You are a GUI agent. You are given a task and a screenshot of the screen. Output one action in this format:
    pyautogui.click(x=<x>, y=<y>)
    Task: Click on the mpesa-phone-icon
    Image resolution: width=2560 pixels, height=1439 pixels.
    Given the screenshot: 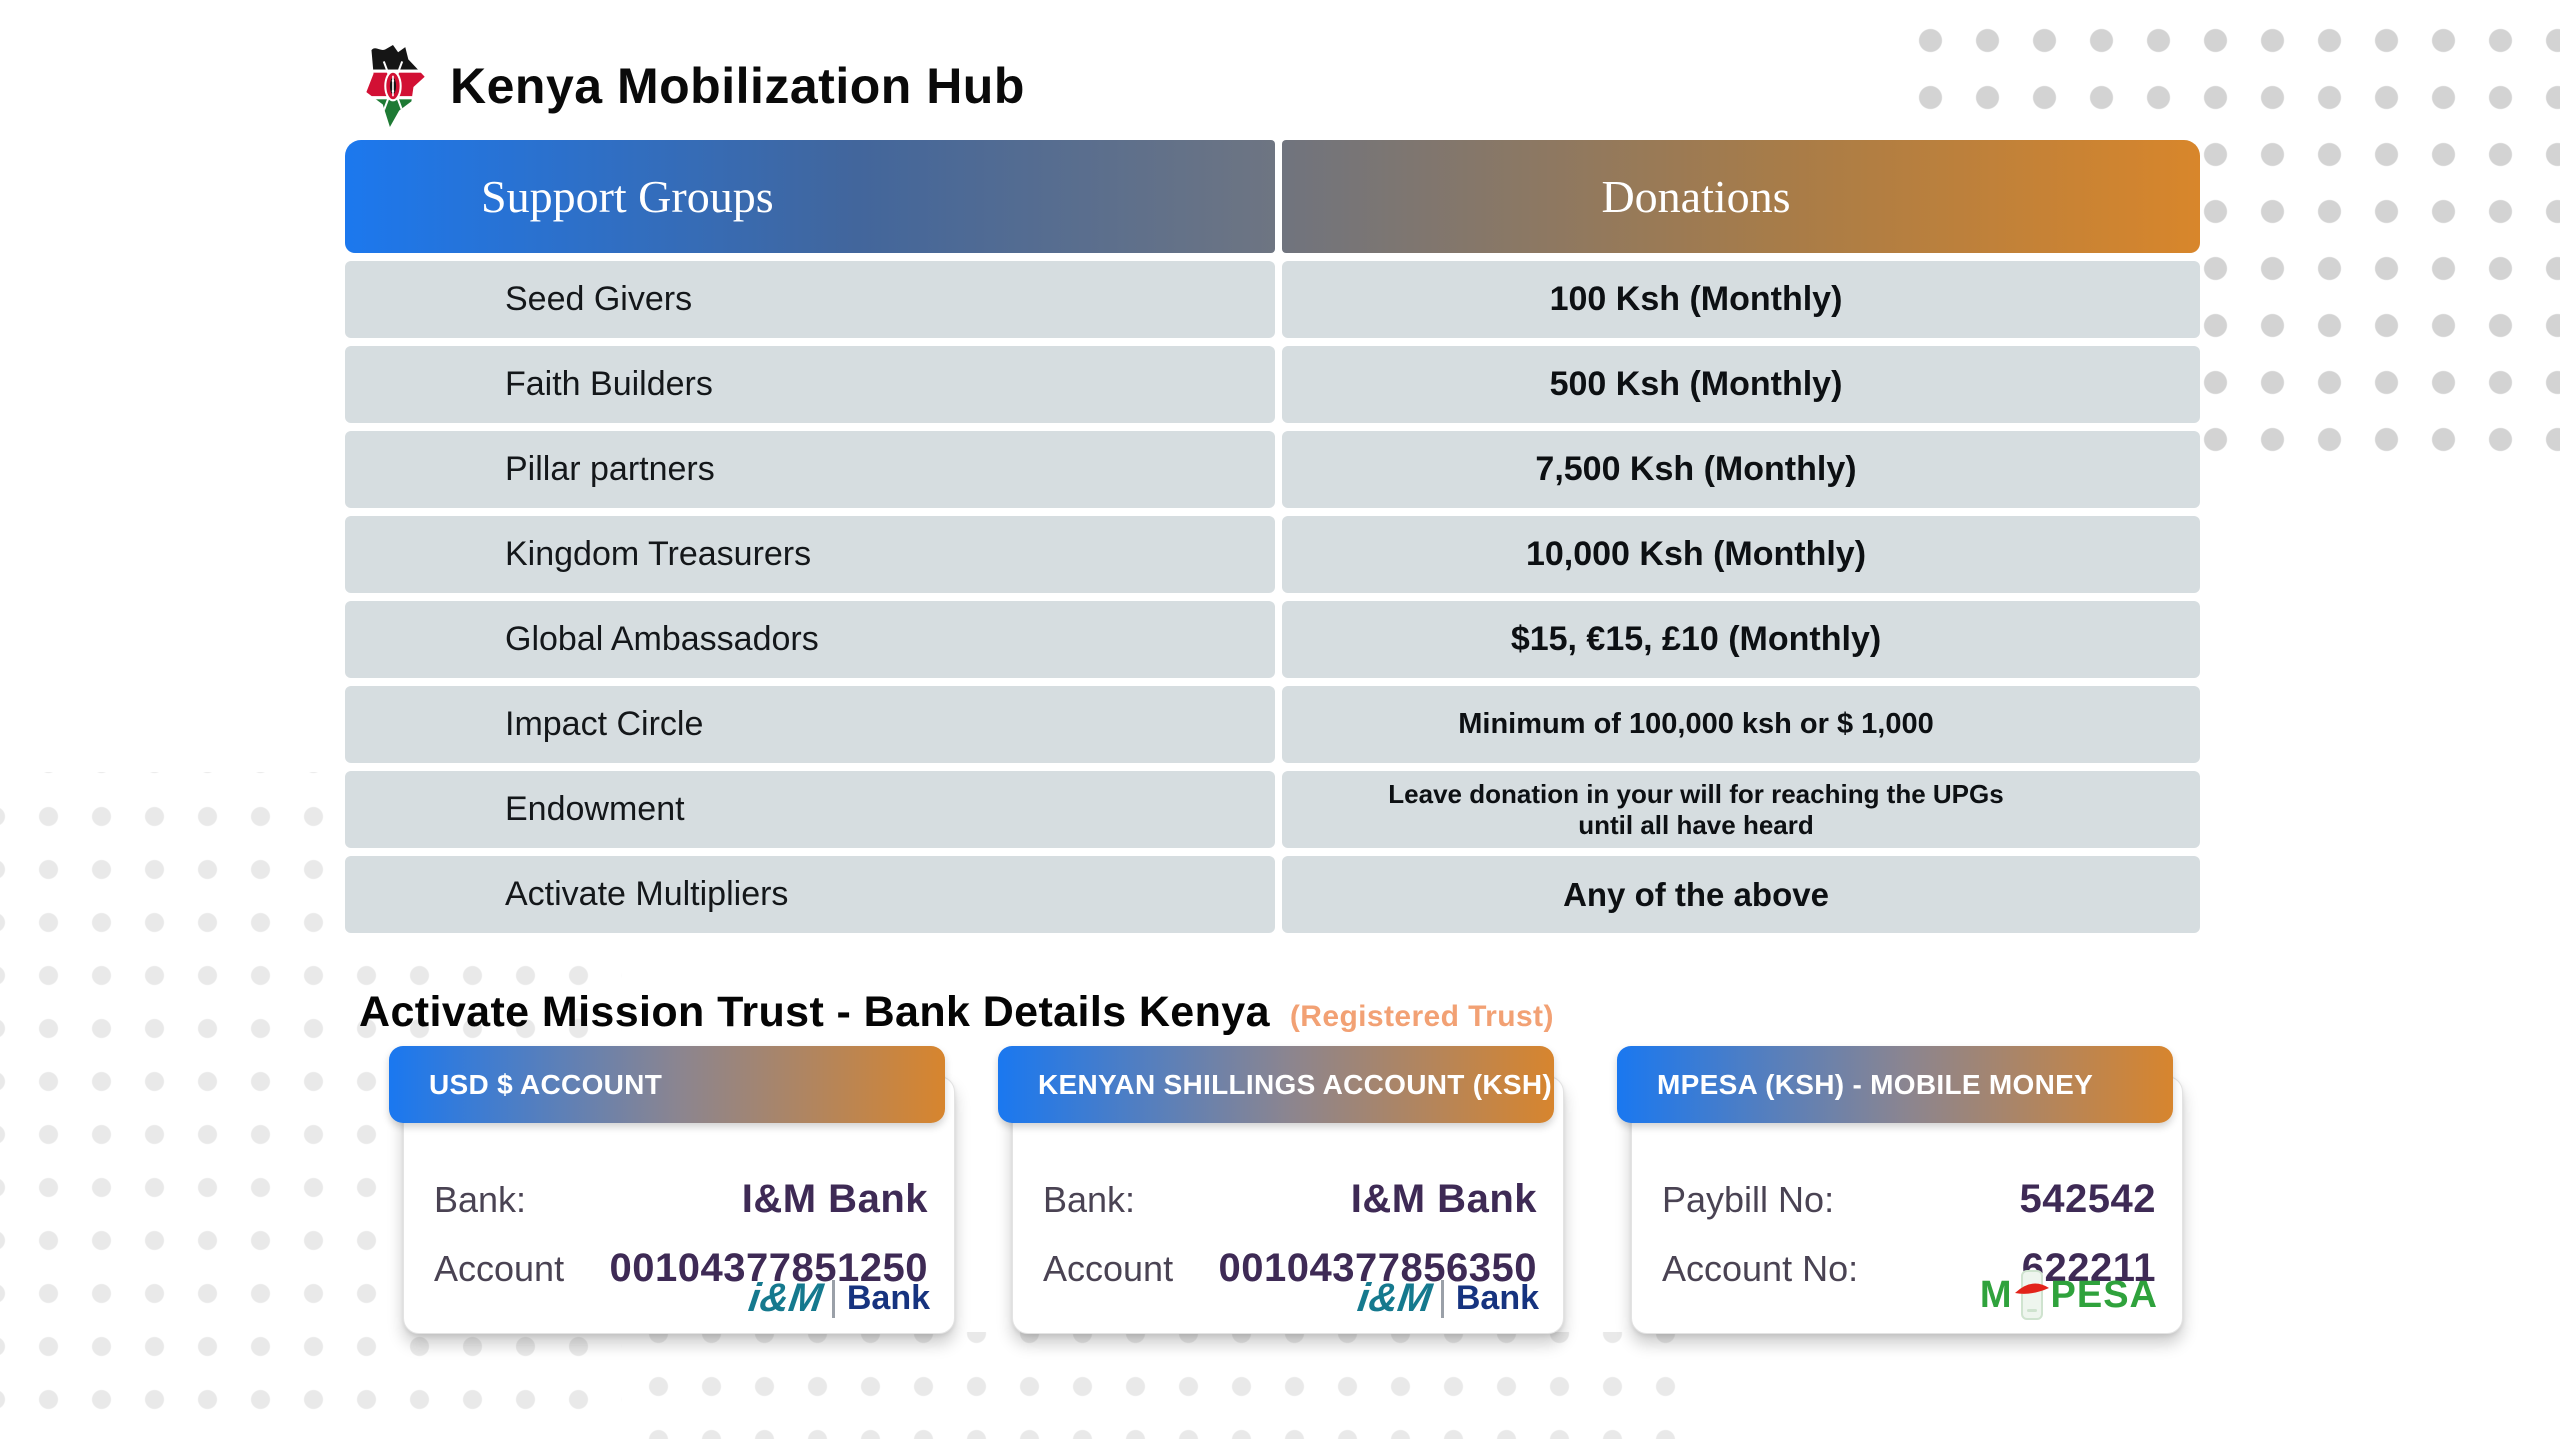 What is the action you would take?
    pyautogui.click(x=2031, y=1295)
    